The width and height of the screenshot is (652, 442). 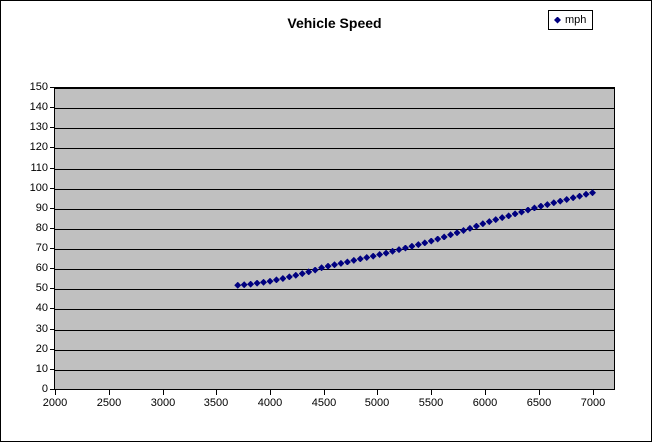 I want to click on legend-diamond-marker-icon, so click(x=557, y=20).